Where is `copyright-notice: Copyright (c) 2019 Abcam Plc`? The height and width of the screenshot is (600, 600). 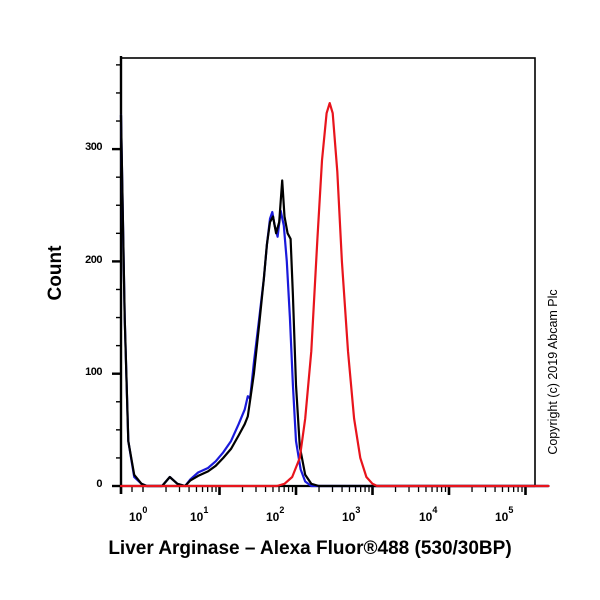 copyright-notice: Copyright (c) 2019 Abcam Plc is located at coordinates (553, 372).